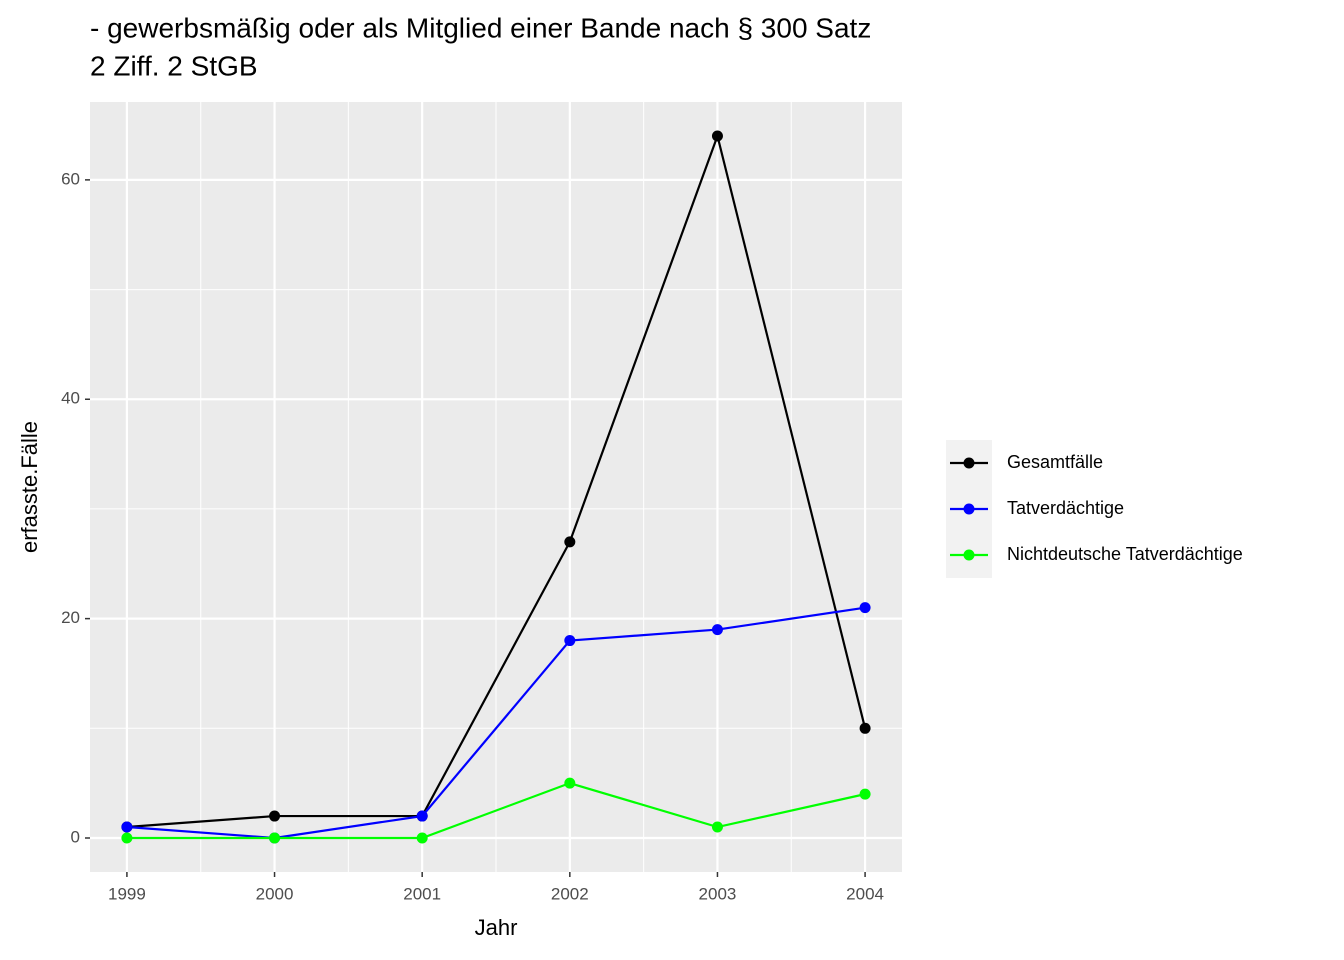  I want to click on chart-title: 2 Ziff. 2 StGB, so click(174, 65).